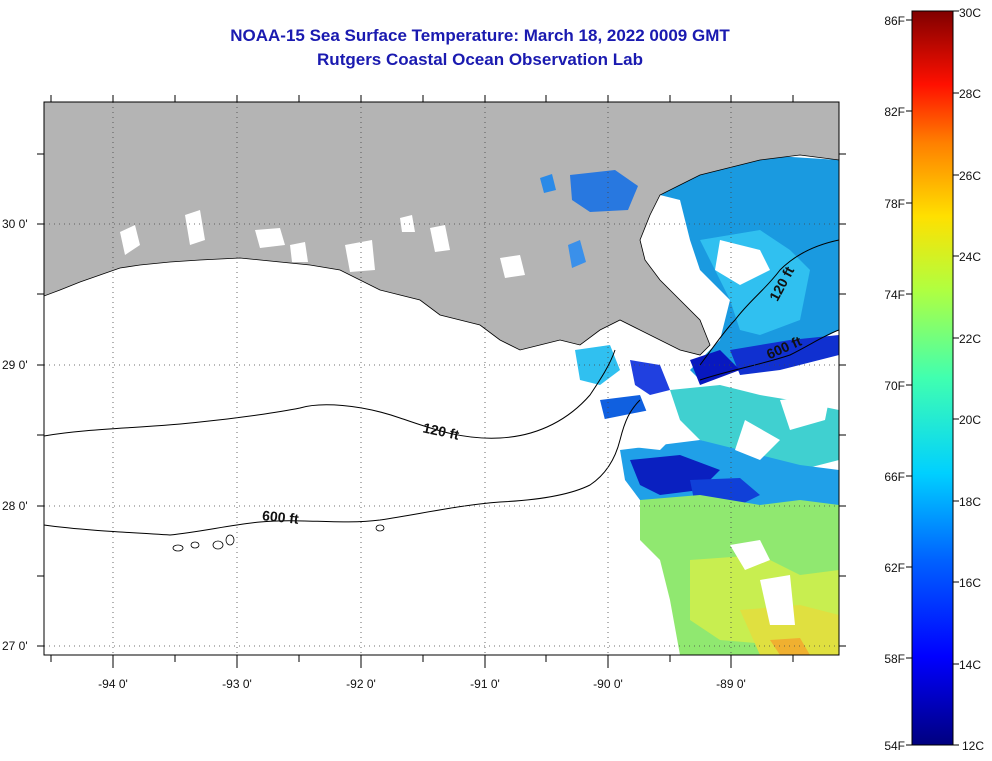 This screenshot has width=992, height=761. I want to click on colorbar-f-label: 54F, so click(894, 746).